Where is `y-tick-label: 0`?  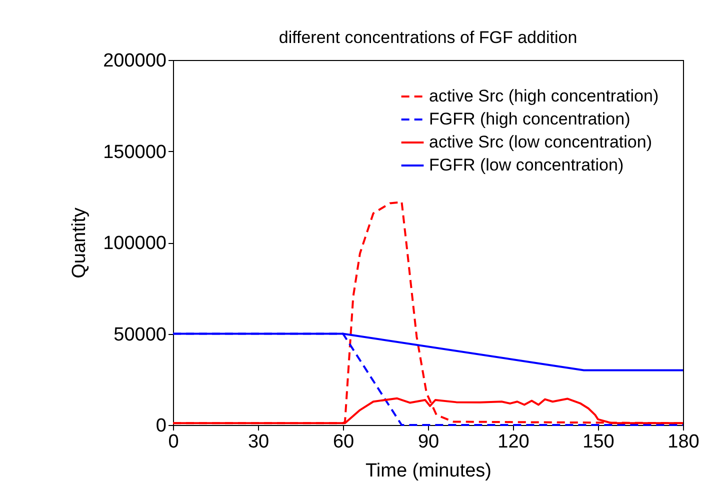 y-tick-label: 0 is located at coordinates (161, 426).